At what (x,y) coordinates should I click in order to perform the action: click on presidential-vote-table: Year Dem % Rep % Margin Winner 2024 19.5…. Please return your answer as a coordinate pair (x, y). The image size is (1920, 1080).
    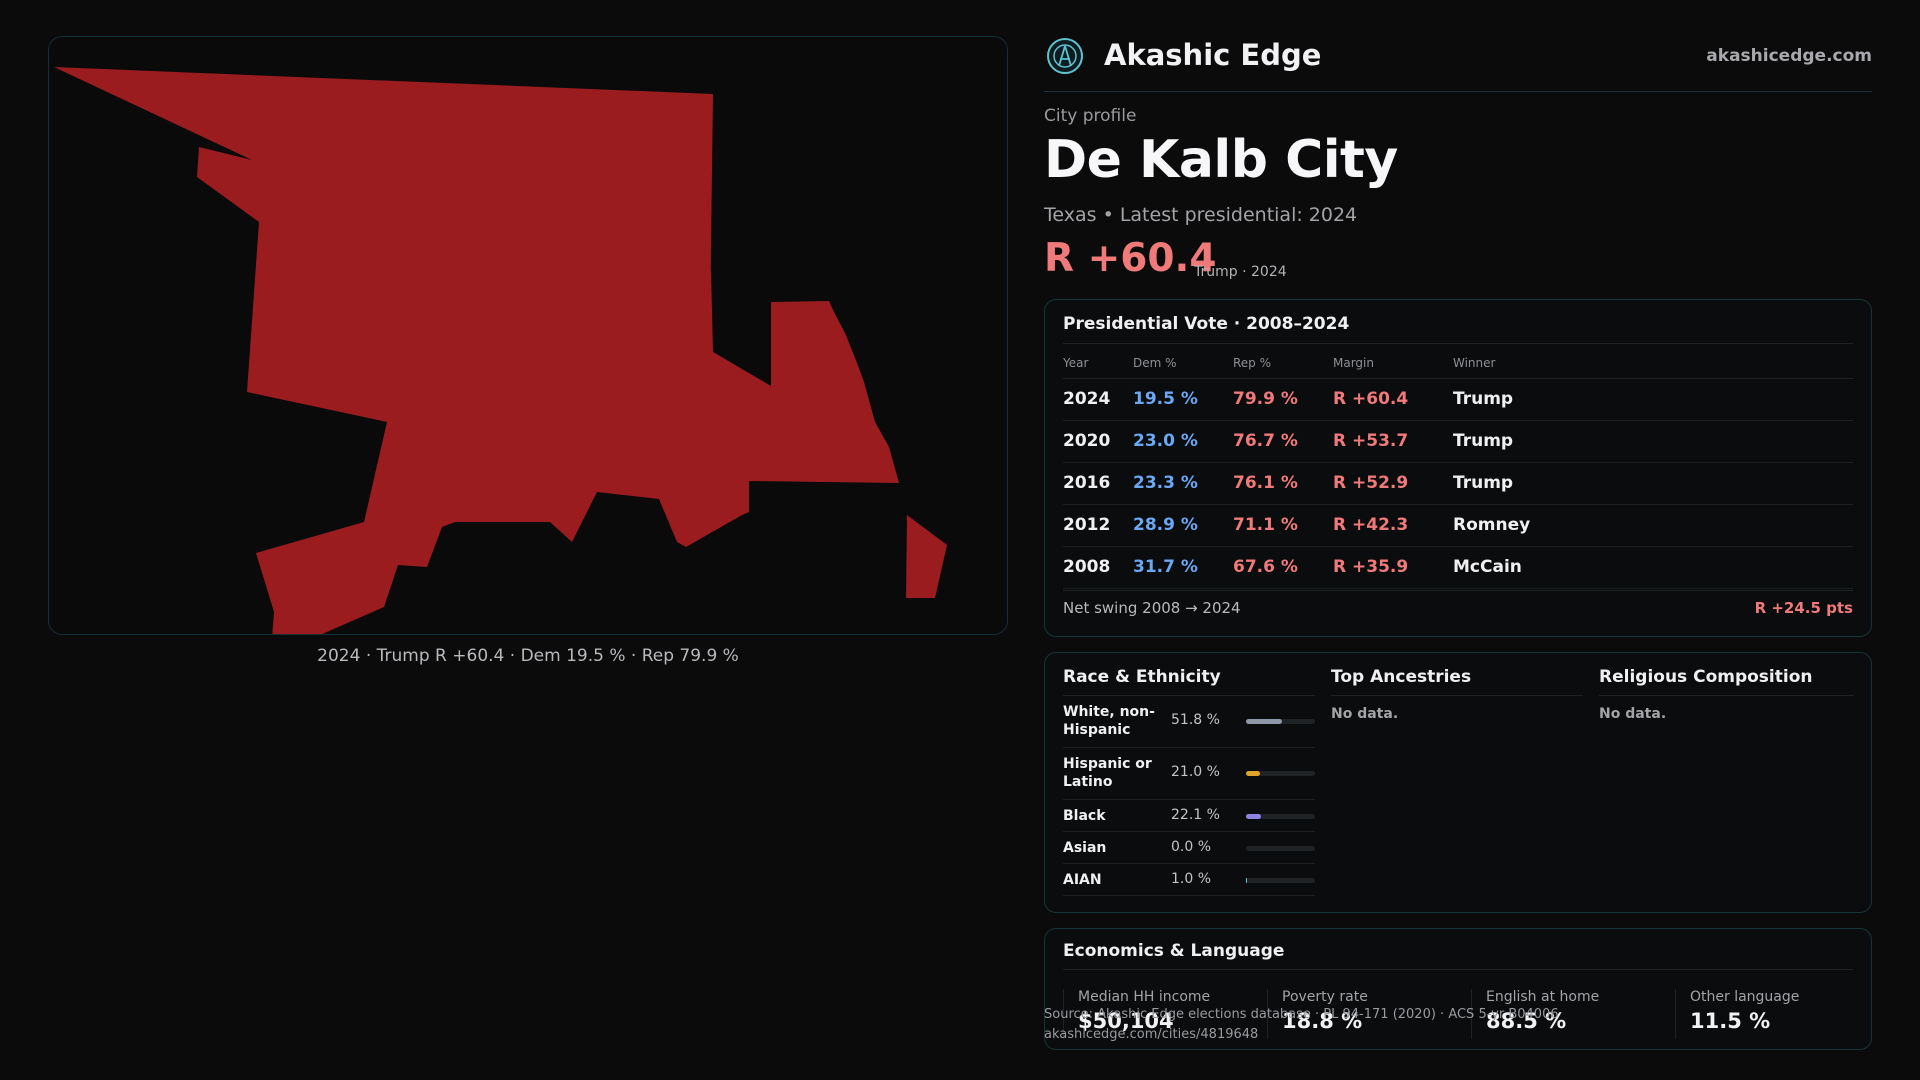
    Looking at the image, I should click on (1458, 468).